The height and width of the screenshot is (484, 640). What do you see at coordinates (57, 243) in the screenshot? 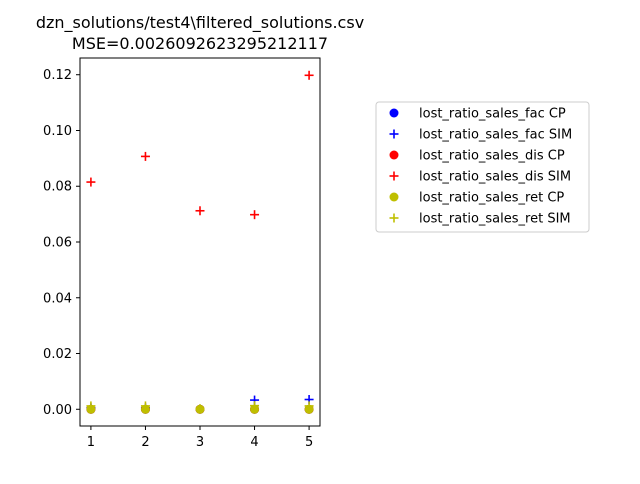
I see `y-tick-label: 0.06` at bounding box center [57, 243].